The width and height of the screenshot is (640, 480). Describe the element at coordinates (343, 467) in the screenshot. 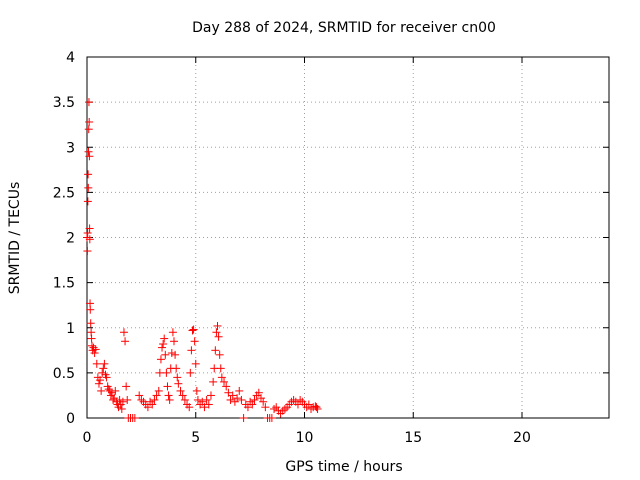

I see `x-axis-label: GPS time / hours` at that location.